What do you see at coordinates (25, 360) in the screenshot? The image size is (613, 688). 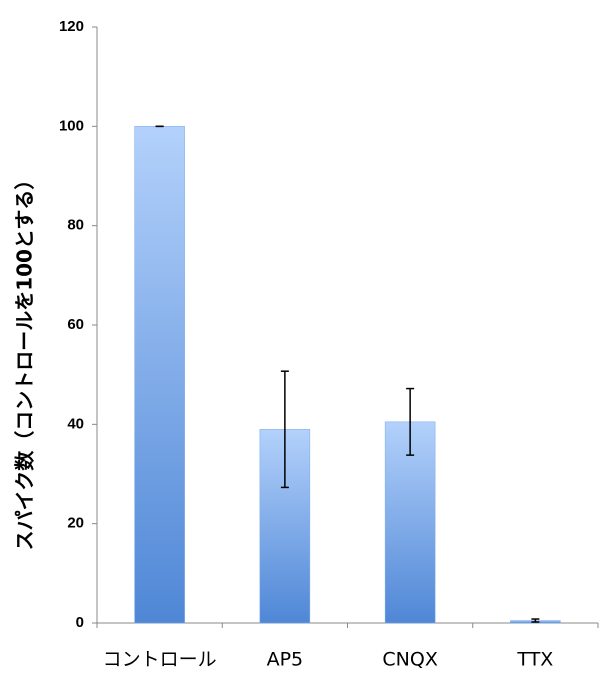 I see `y-axis-label: スパイク数（コントロールを100とする）` at bounding box center [25, 360].